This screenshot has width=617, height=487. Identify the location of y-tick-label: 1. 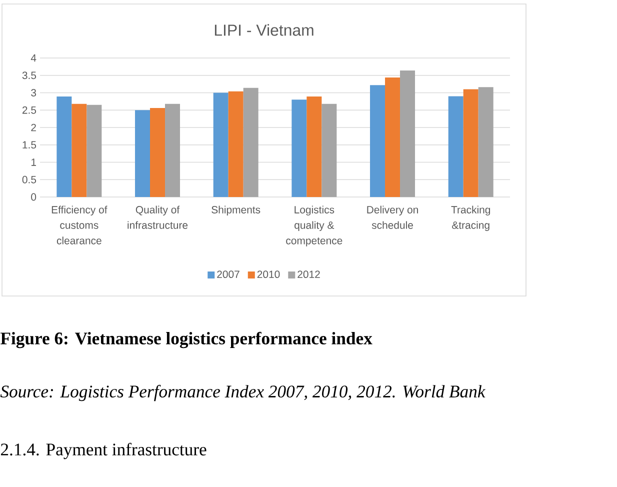
(33, 162).